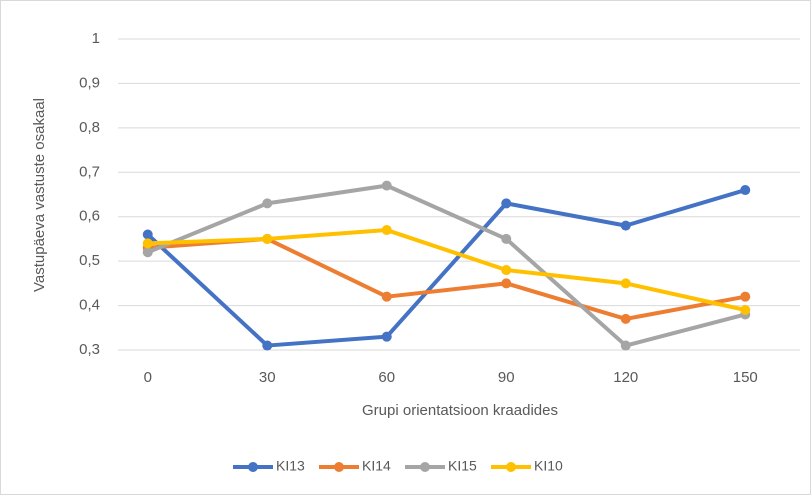 The image size is (811, 495). I want to click on y-axis-title: Vastupäeva vastuste osakaal, so click(39, 195).